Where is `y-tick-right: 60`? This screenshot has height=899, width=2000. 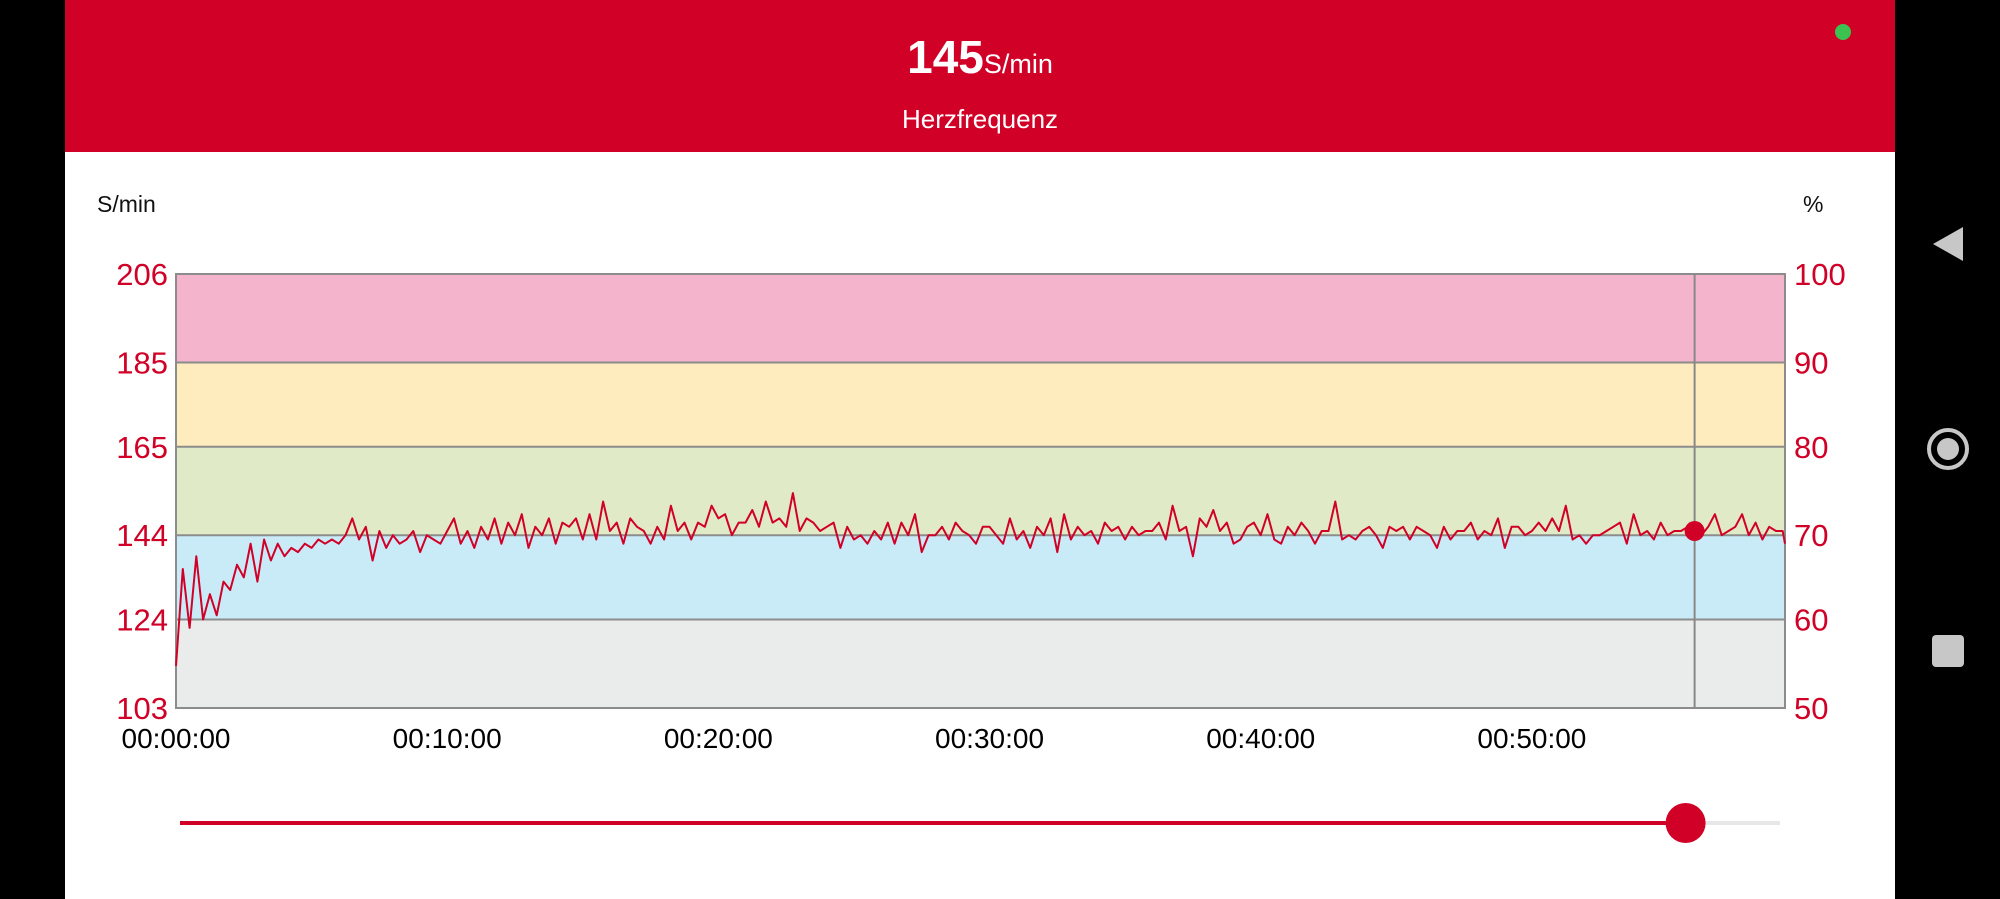 y-tick-right: 60 is located at coordinates (1811, 620).